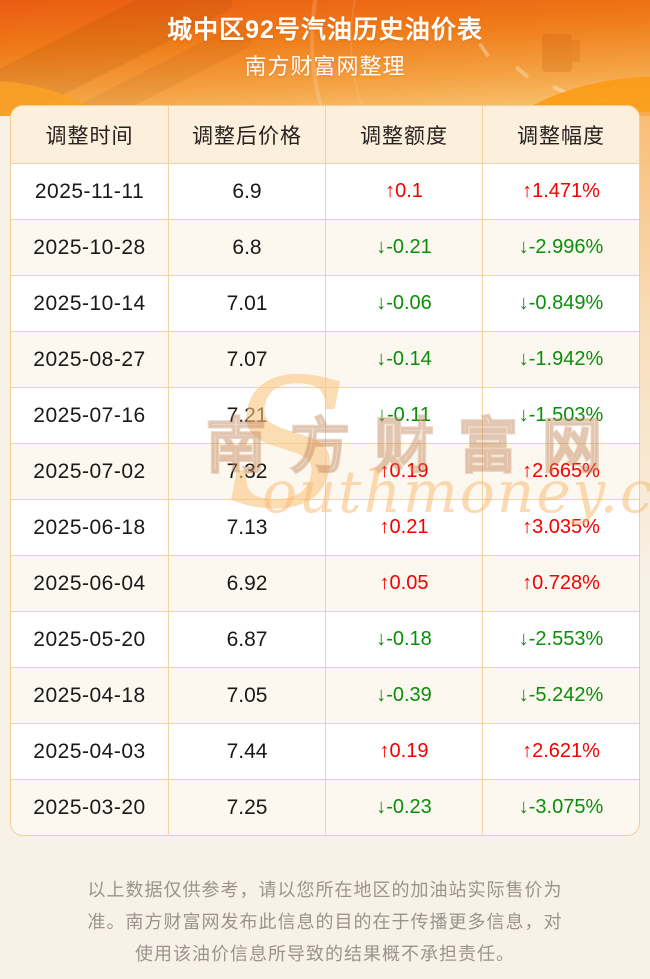  Describe the element at coordinates (246, 471) in the screenshot. I see `cell-adjusted-price: 7.32` at that location.